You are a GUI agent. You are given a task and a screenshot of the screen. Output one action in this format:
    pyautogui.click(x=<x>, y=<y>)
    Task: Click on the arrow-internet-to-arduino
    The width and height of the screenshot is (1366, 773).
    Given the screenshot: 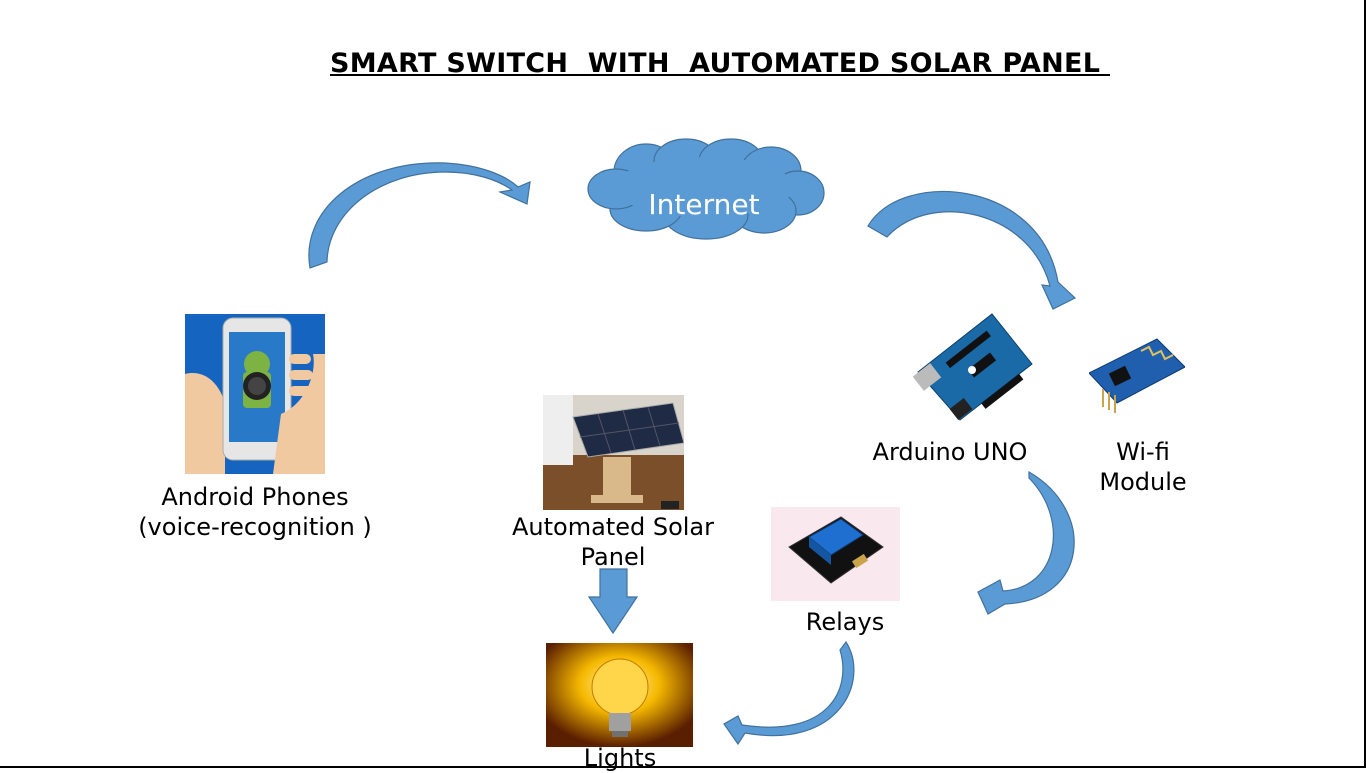 What is the action you would take?
    pyautogui.click(x=972, y=250)
    